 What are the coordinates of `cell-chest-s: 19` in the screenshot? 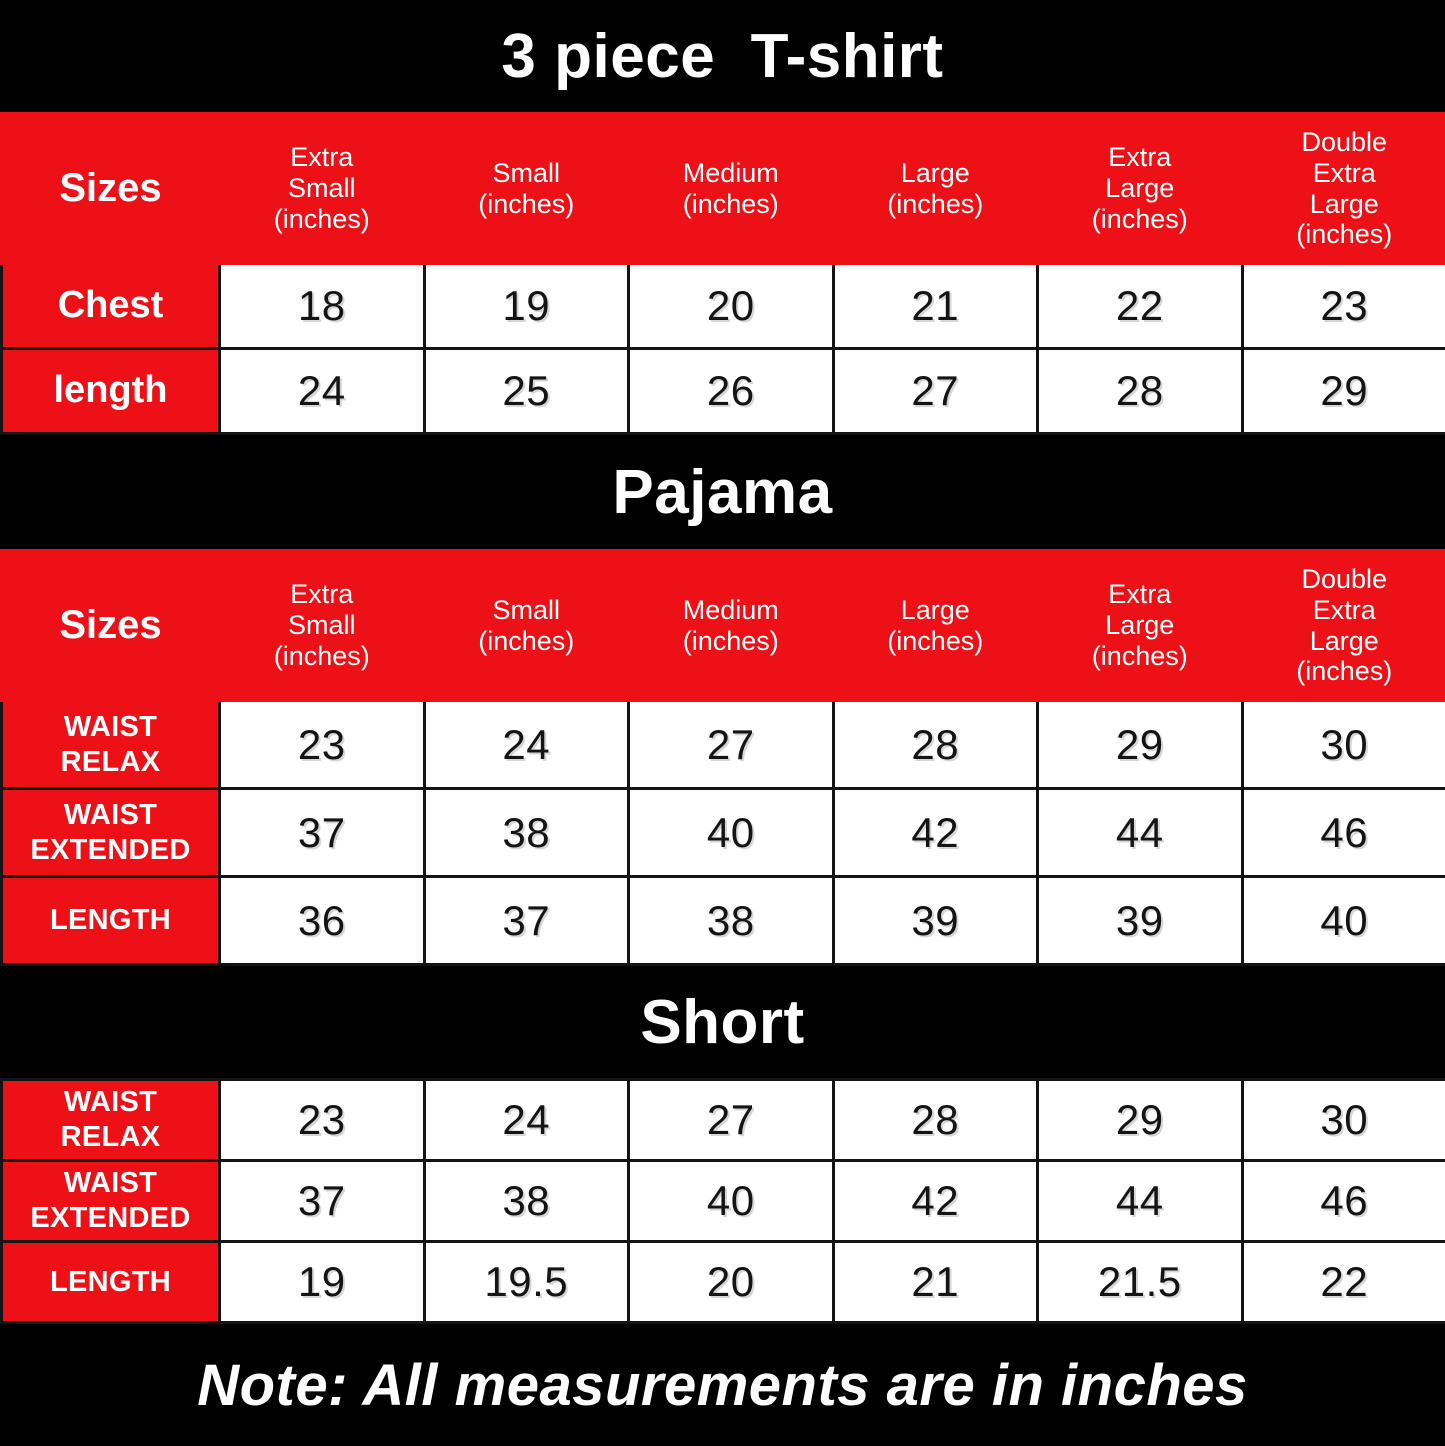 It's located at (526, 306).